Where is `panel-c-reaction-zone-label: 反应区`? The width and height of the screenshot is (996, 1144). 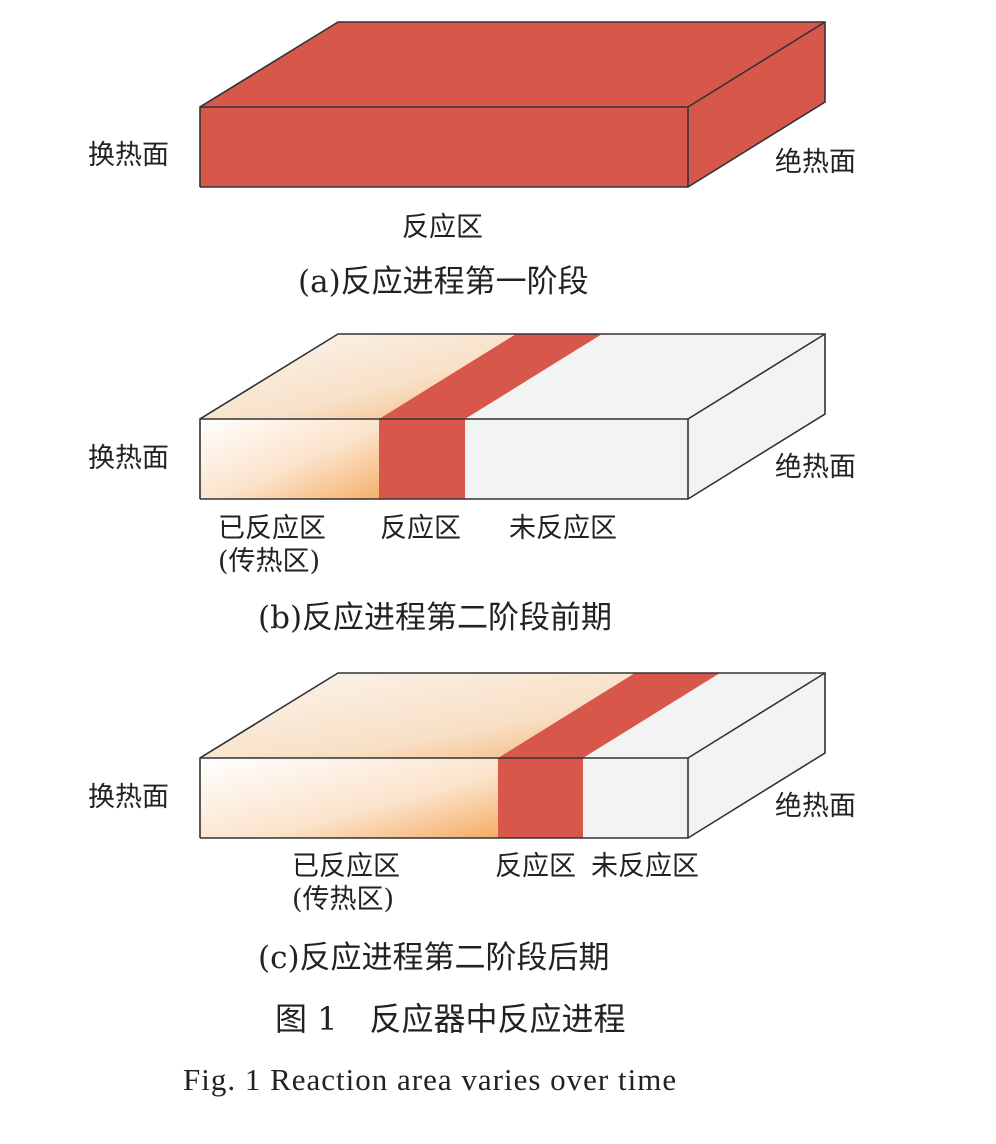 panel-c-reaction-zone-label: 反应区 is located at coordinates (535, 866).